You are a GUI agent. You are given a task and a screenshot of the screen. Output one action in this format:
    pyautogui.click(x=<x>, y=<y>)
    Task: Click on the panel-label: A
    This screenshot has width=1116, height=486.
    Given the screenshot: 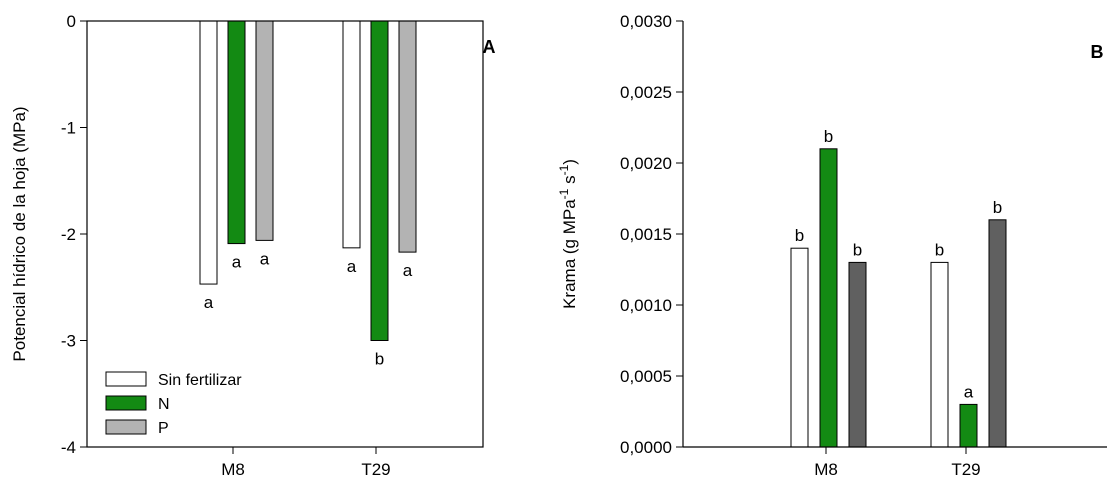 What is the action you would take?
    pyautogui.click(x=489, y=47)
    